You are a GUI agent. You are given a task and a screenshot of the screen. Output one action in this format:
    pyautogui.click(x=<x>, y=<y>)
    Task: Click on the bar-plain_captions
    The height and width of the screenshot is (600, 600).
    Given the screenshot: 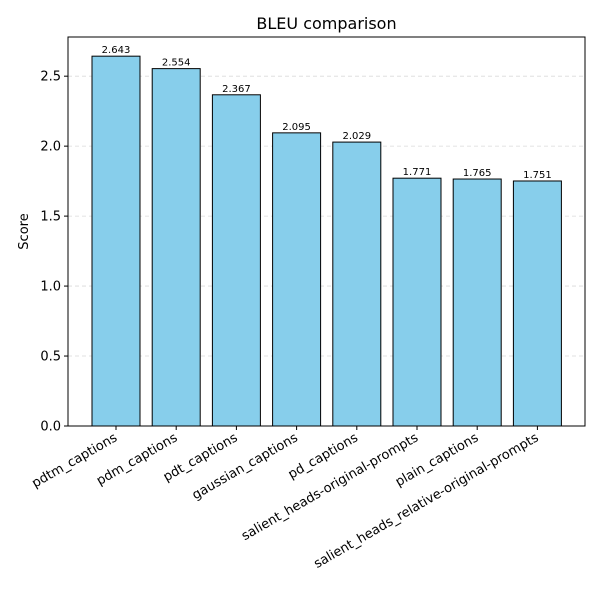 What is the action you would take?
    pyautogui.click(x=477, y=302)
    